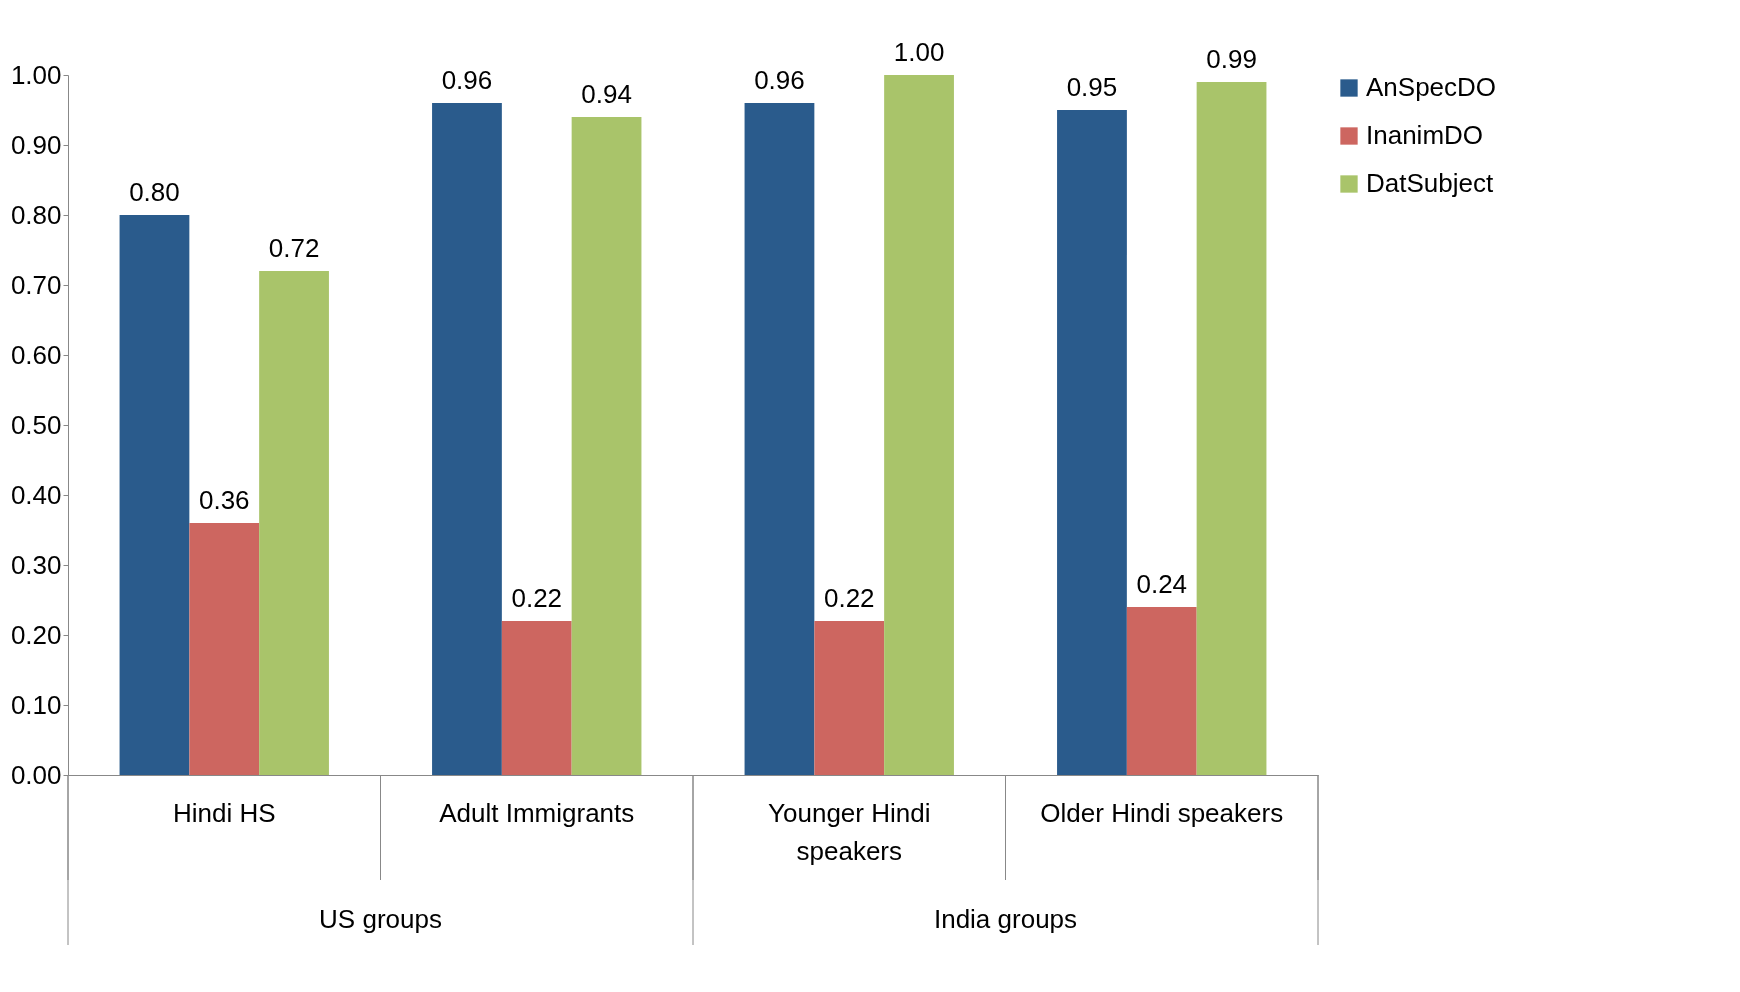  What do you see at coordinates (1162, 812) in the screenshot?
I see `x-tick-label: Older Hindi speakers` at bounding box center [1162, 812].